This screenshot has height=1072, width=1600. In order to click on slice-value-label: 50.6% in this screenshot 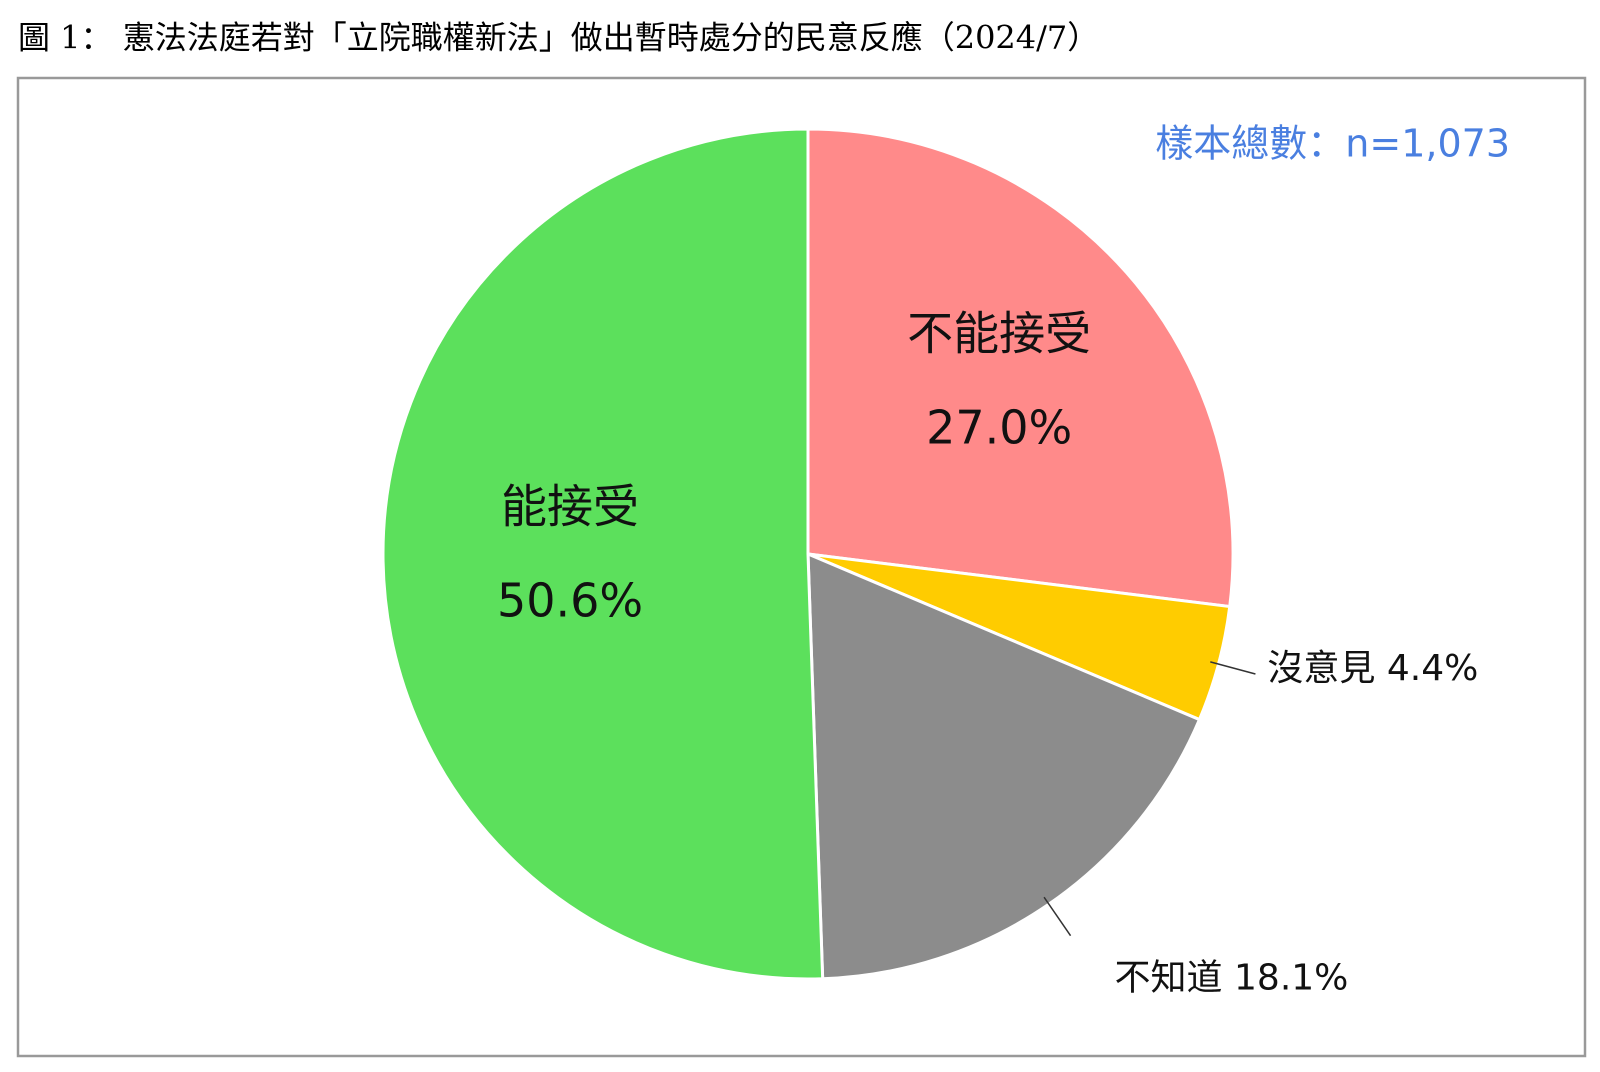, I will do `click(570, 601)`.